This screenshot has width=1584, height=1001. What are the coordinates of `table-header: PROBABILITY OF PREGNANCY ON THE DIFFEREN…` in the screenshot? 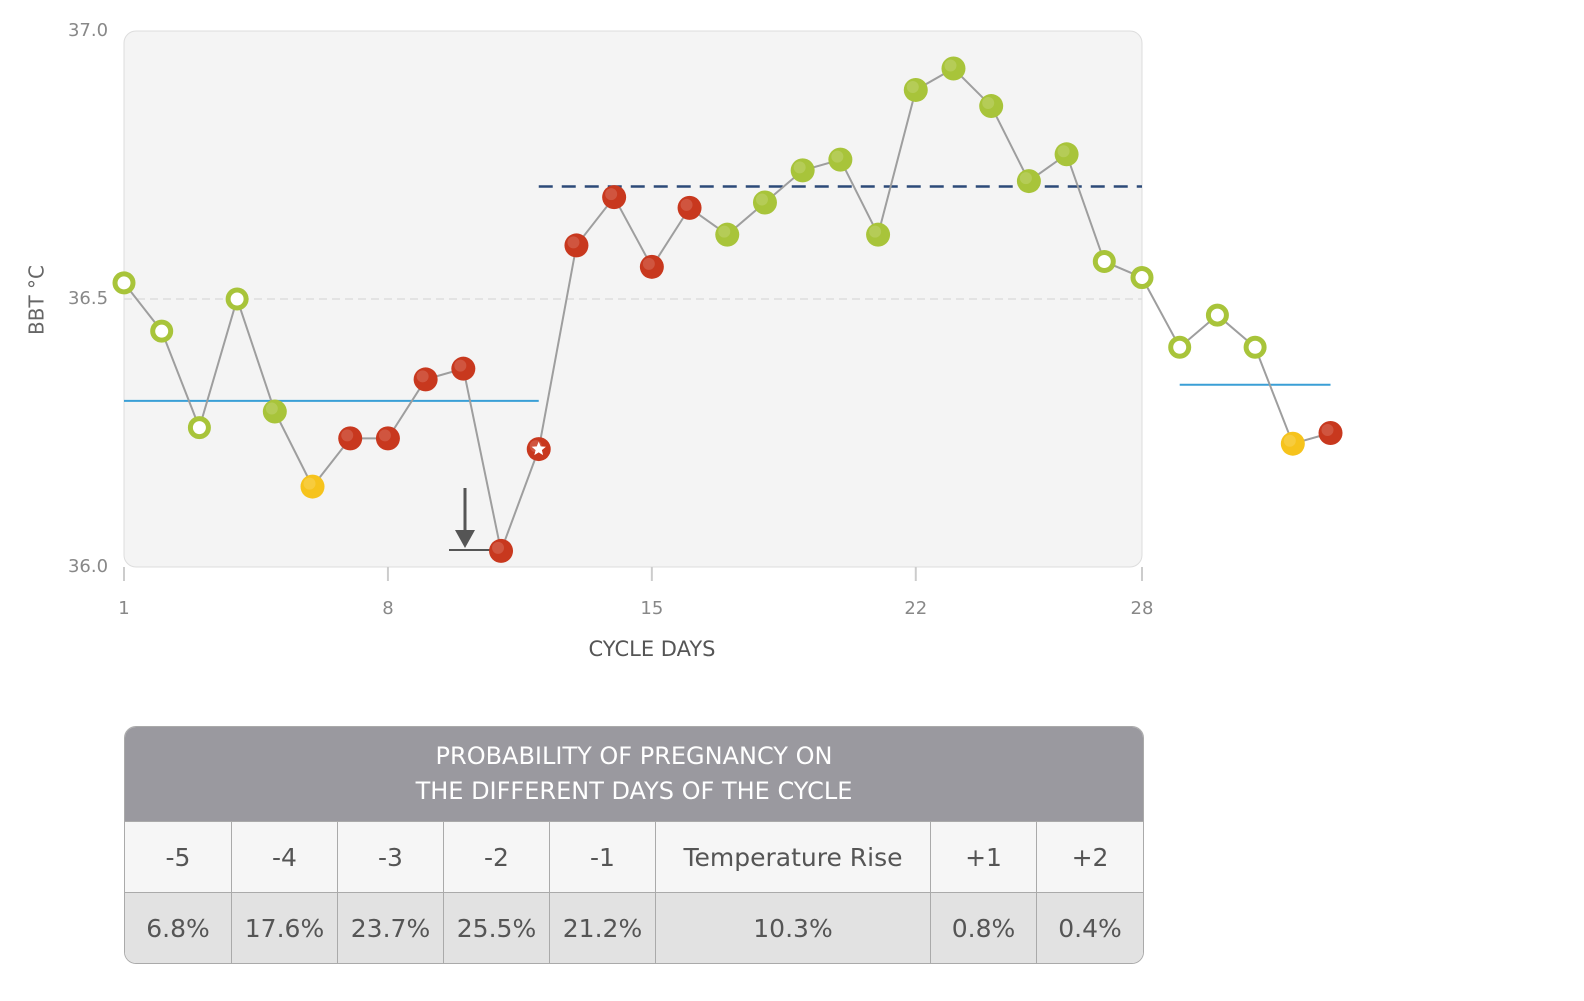 It's located at (634, 774).